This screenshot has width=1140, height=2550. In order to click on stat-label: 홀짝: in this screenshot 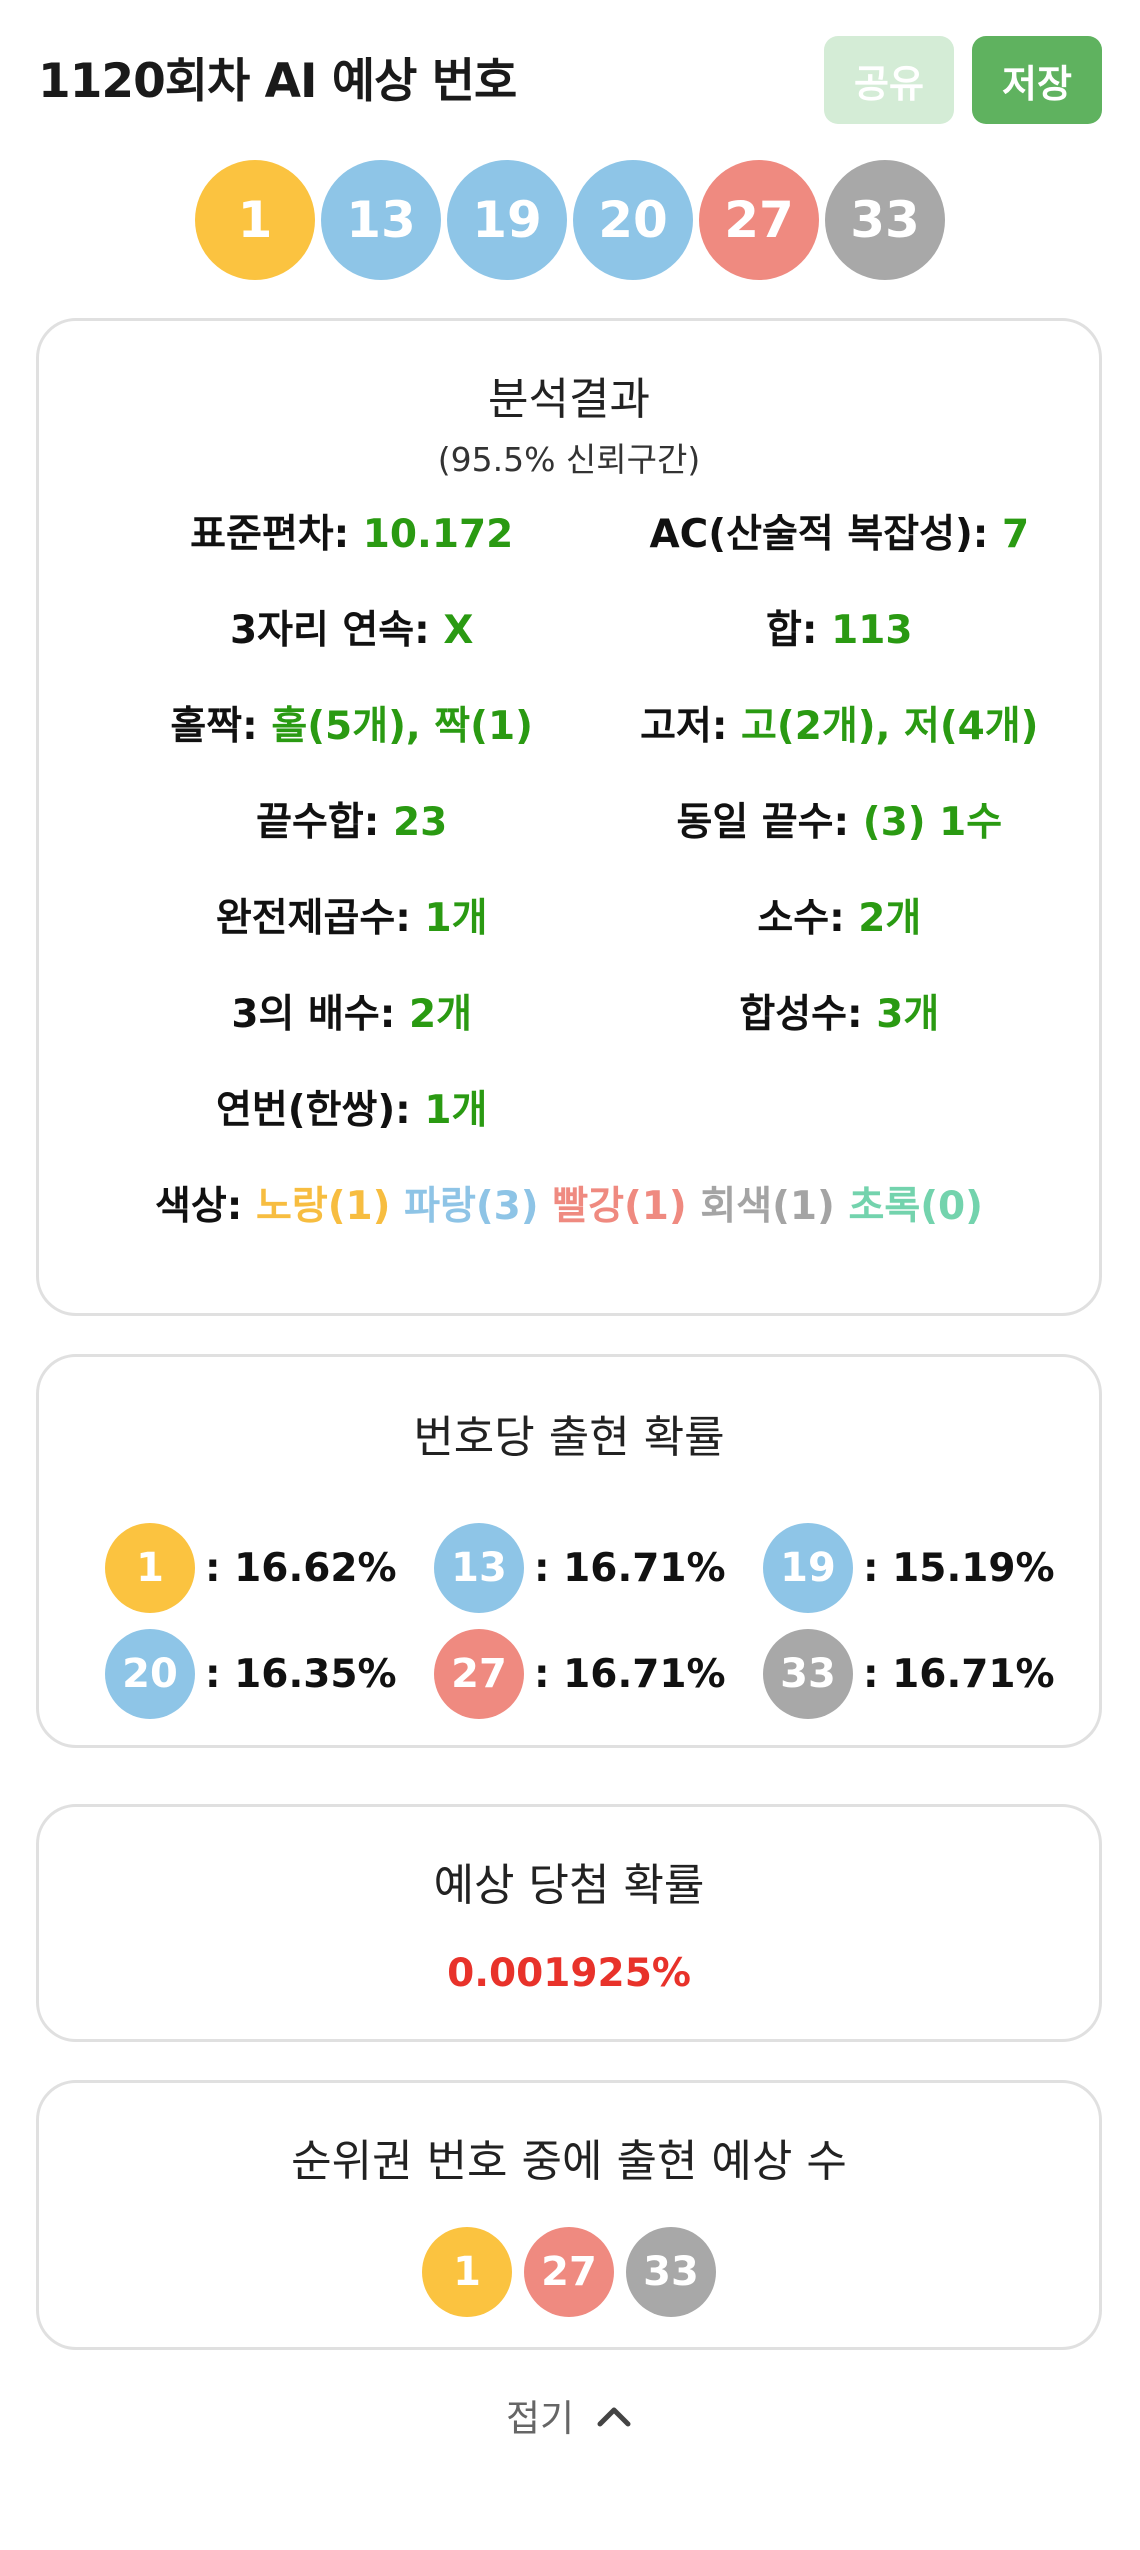, I will do `click(214, 726)`.